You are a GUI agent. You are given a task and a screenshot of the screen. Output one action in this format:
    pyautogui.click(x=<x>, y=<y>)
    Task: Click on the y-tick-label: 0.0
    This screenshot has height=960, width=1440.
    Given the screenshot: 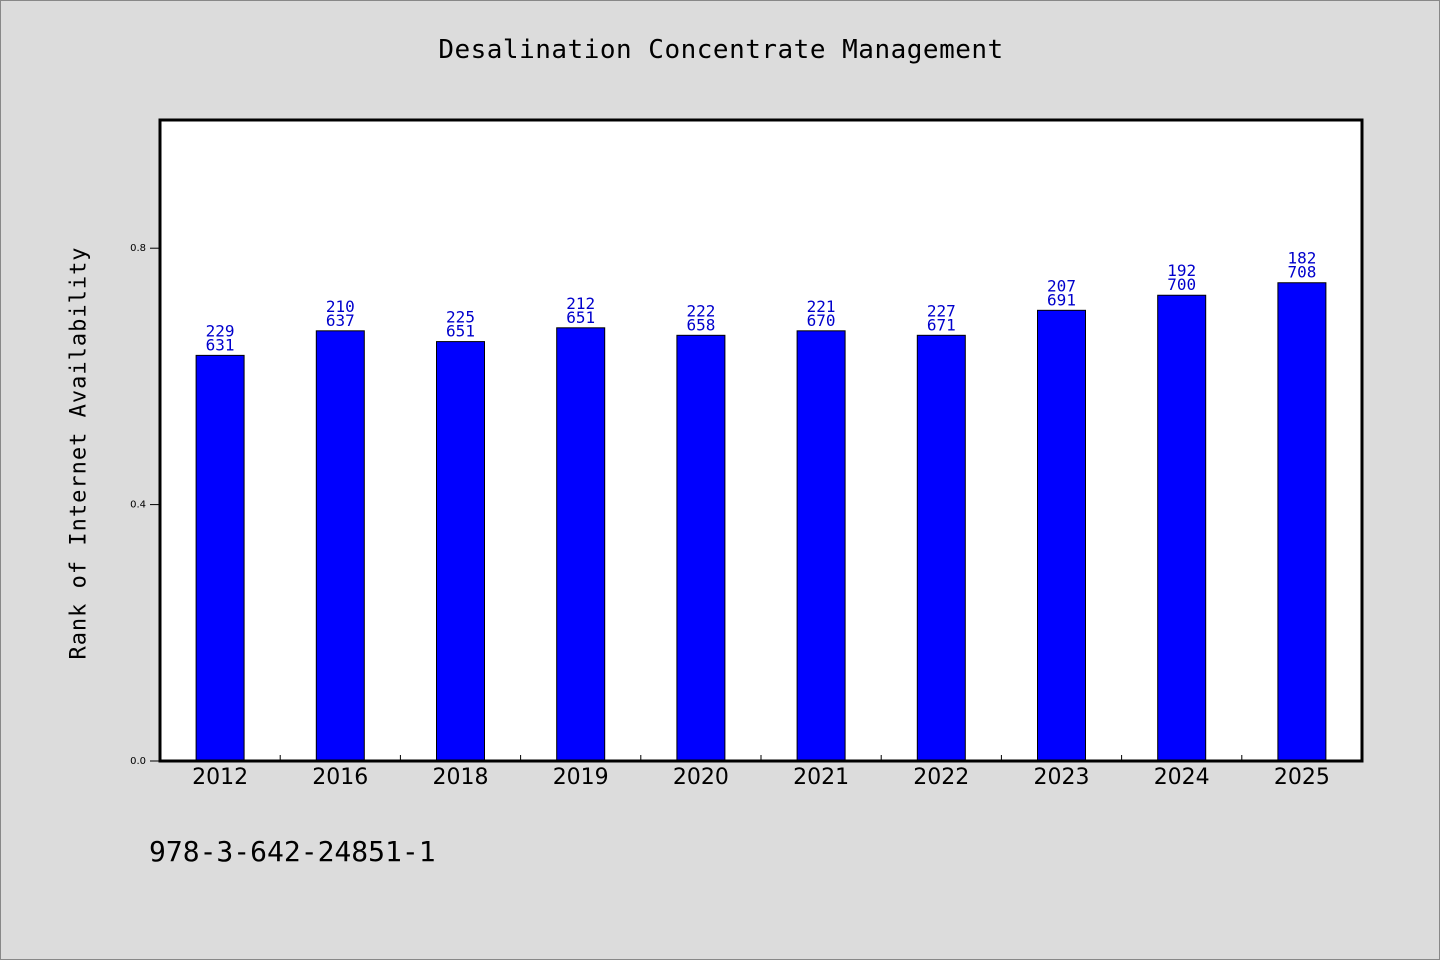 What is the action you would take?
    pyautogui.click(x=138, y=761)
    